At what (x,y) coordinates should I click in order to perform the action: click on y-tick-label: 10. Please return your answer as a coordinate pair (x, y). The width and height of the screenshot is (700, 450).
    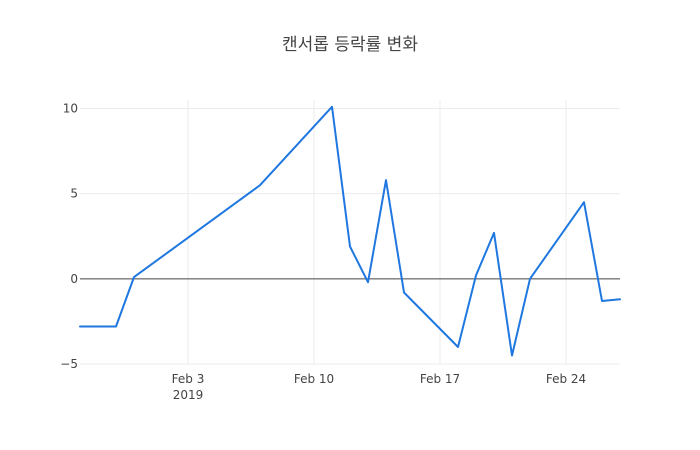
    Looking at the image, I should click on (70, 109).